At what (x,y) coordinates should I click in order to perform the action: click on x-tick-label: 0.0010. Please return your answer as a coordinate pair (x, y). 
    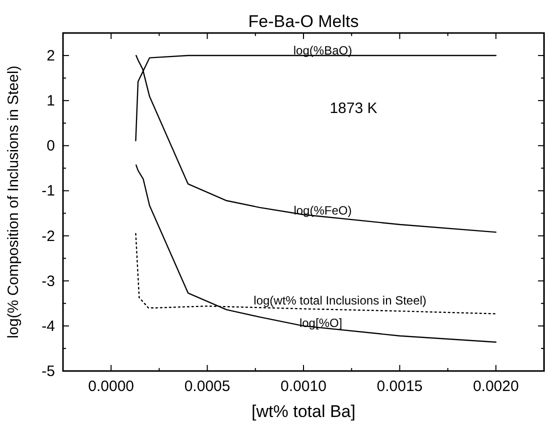
    Looking at the image, I should click on (303, 386).